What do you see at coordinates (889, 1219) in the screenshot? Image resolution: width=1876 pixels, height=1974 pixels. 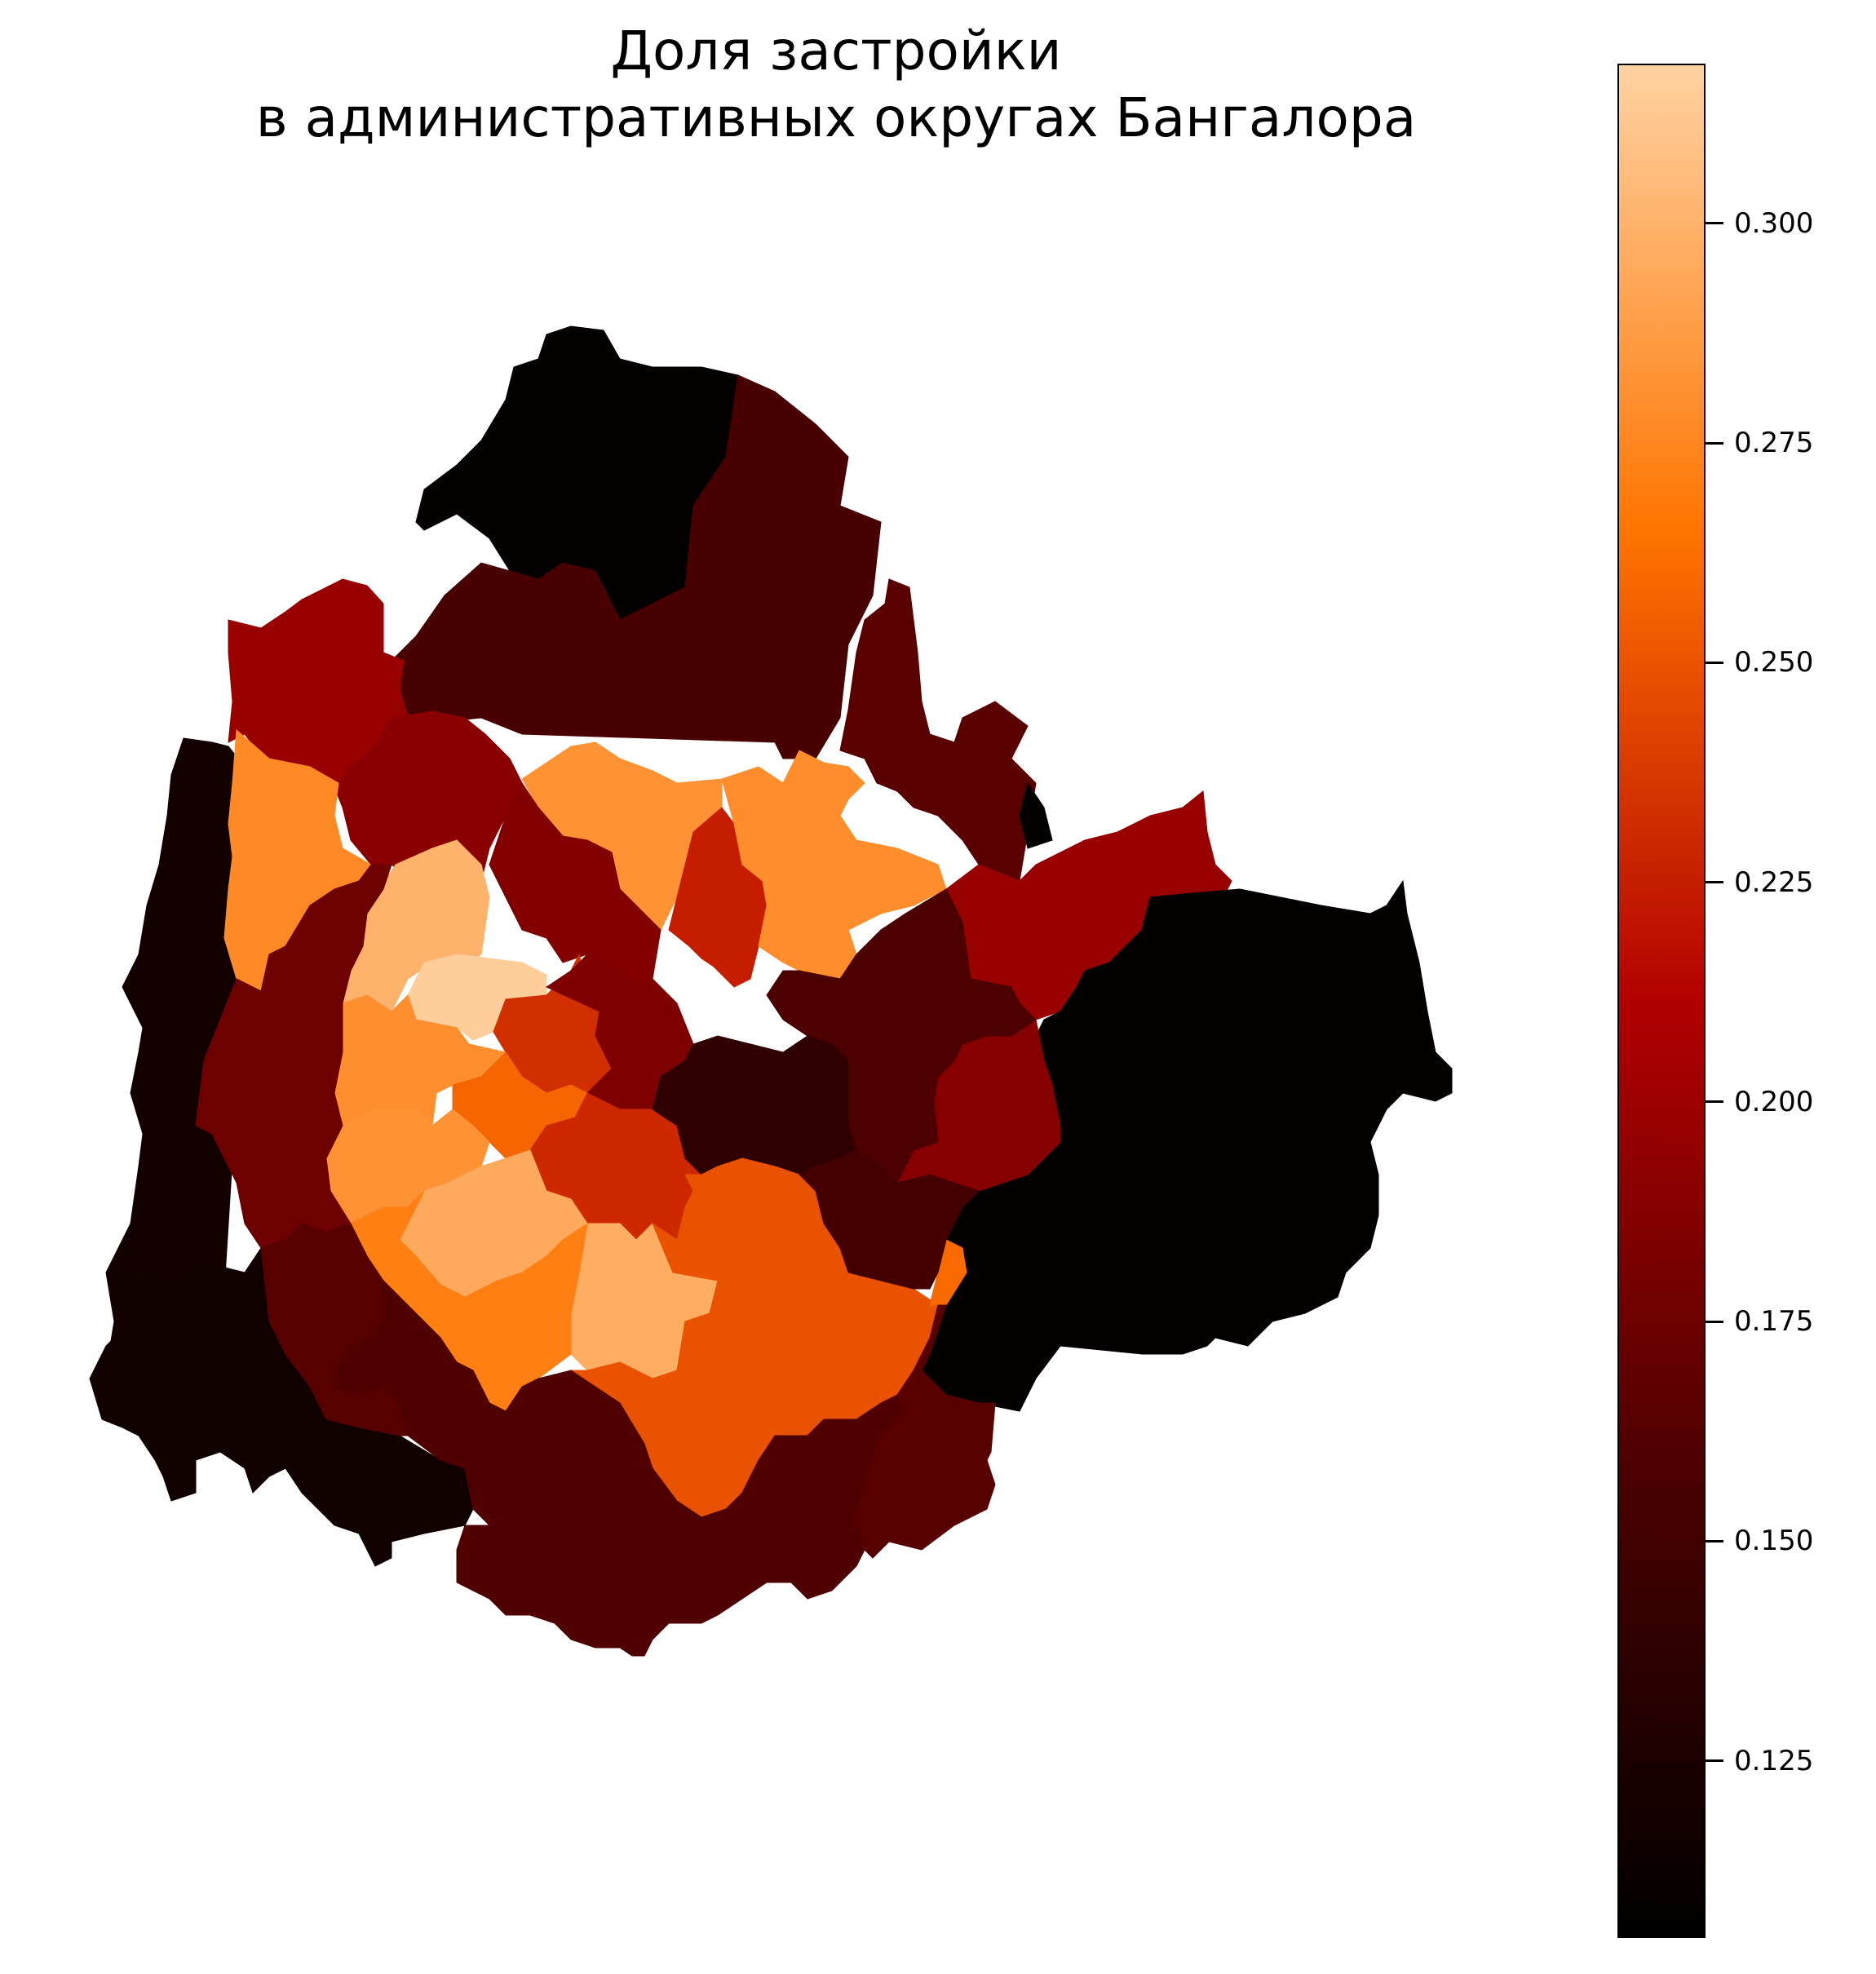 I see `district-east-center-dark` at bounding box center [889, 1219].